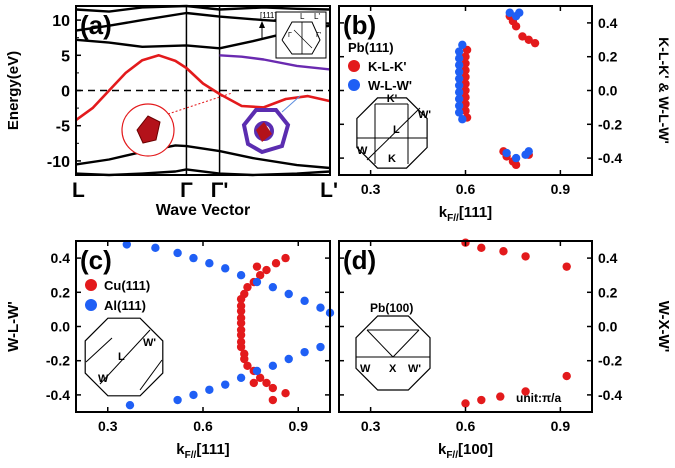  Describe the element at coordinates (220, 190) in the screenshot. I see `x-tick-label: Γ'` at that location.